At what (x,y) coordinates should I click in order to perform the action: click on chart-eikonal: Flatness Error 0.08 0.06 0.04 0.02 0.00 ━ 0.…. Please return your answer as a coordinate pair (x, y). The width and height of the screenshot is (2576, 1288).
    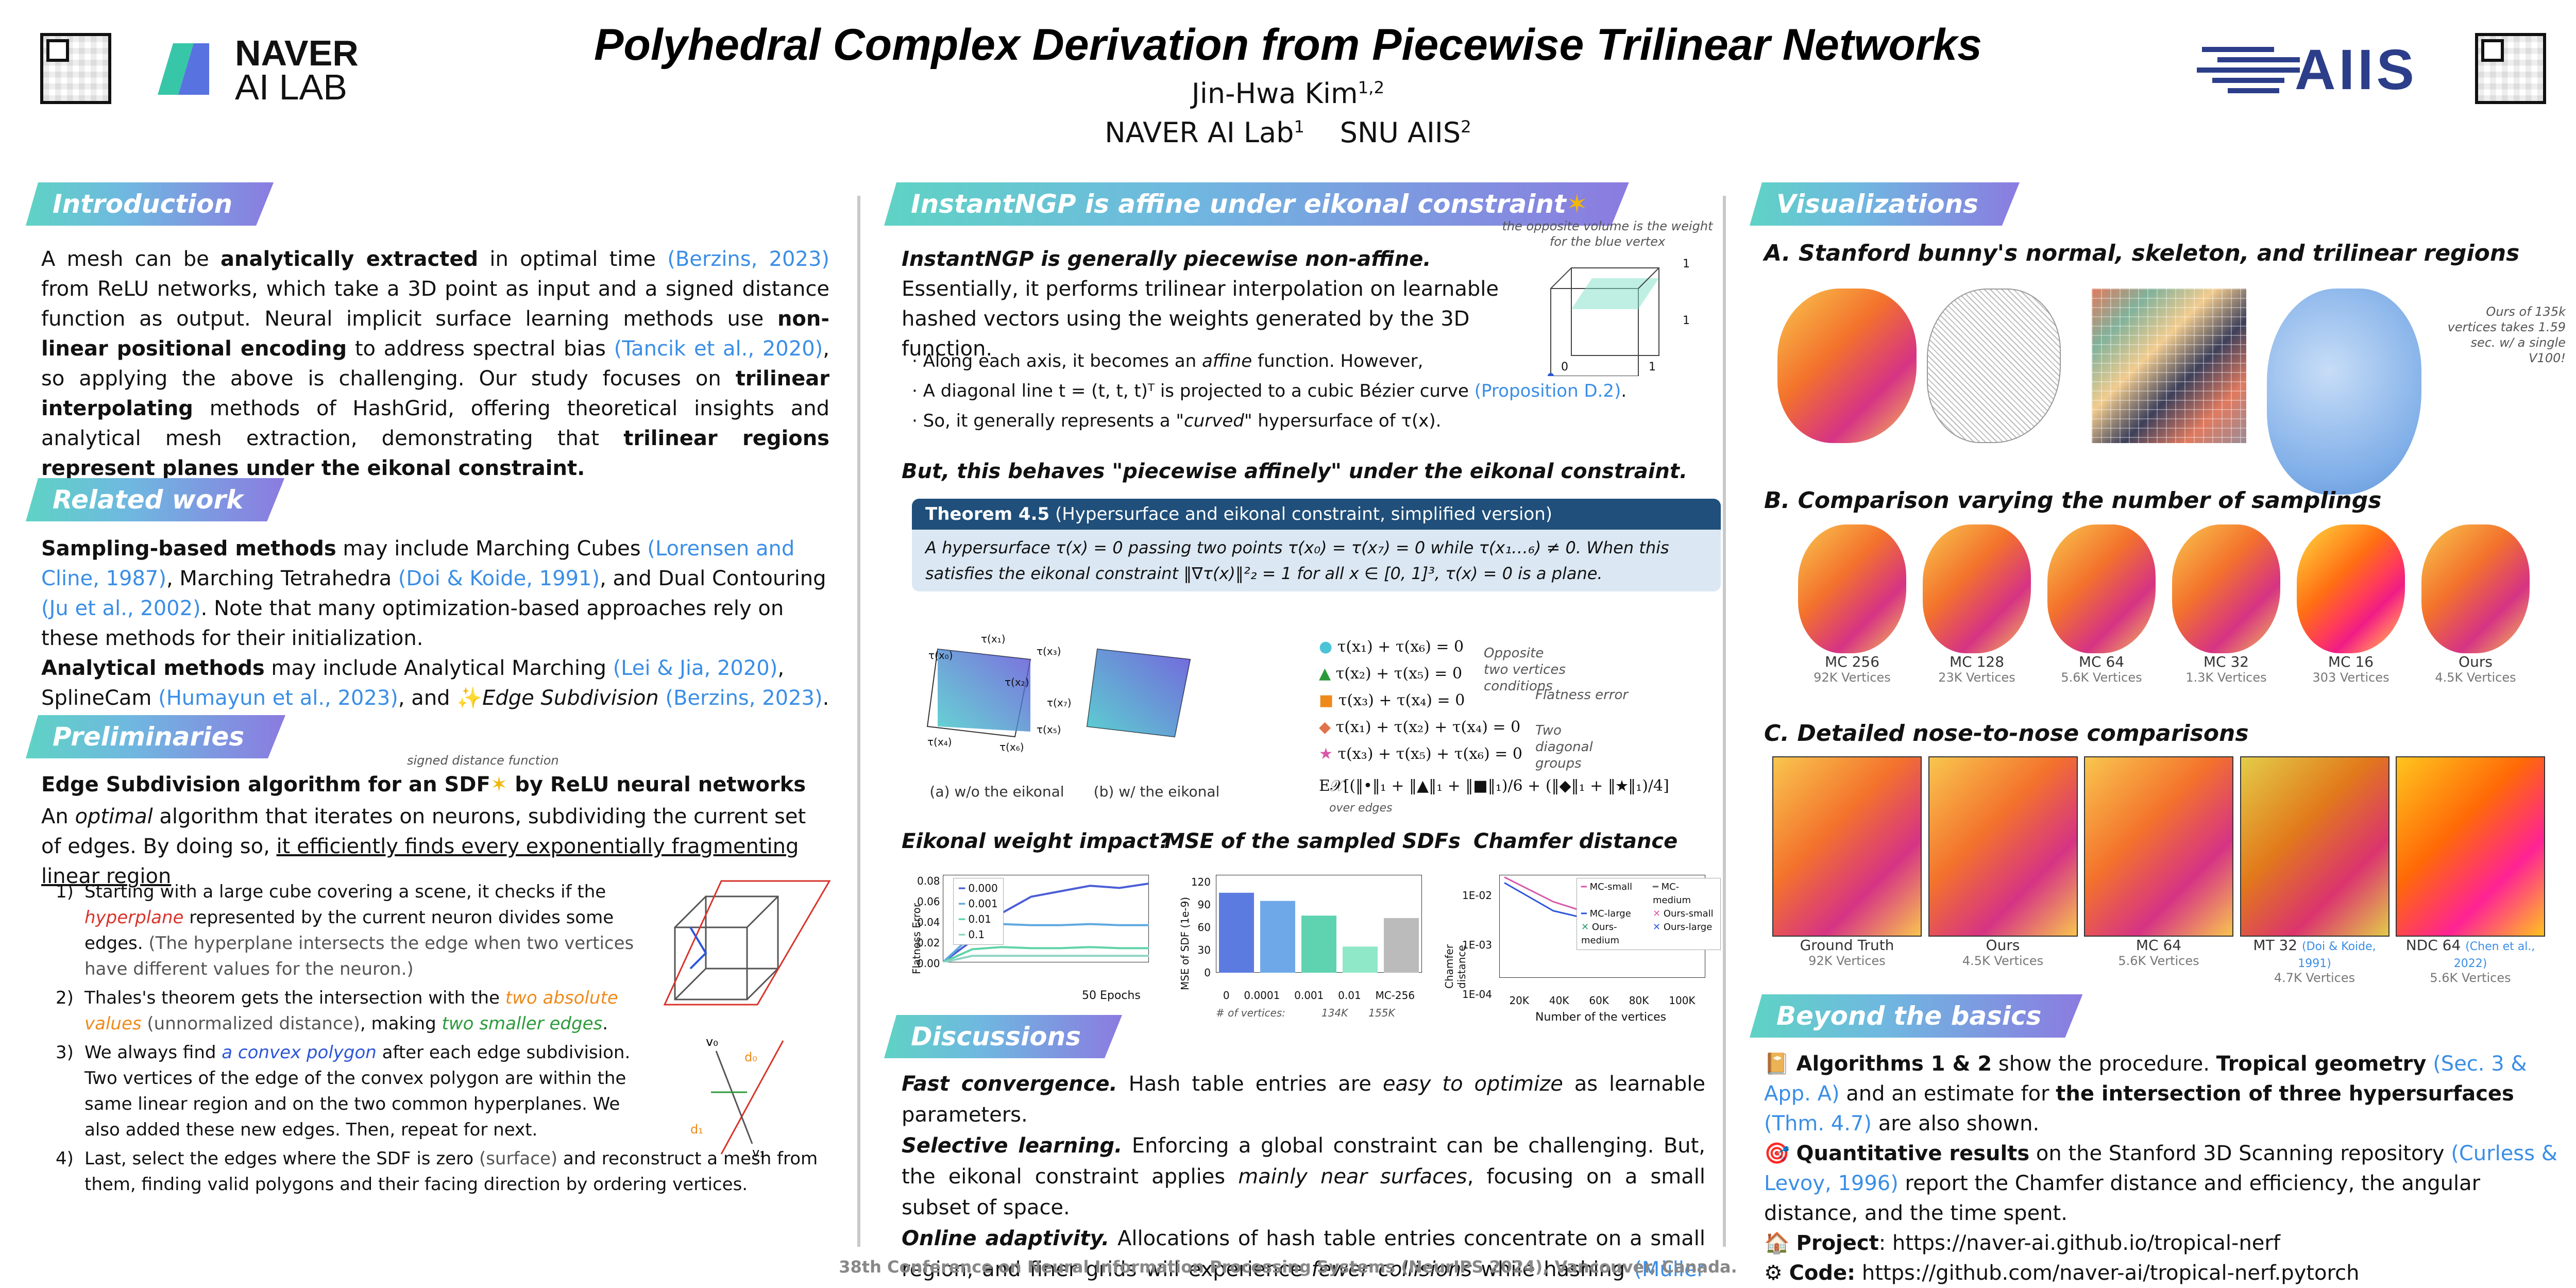
    Looking at the image, I should click on (1030, 943).